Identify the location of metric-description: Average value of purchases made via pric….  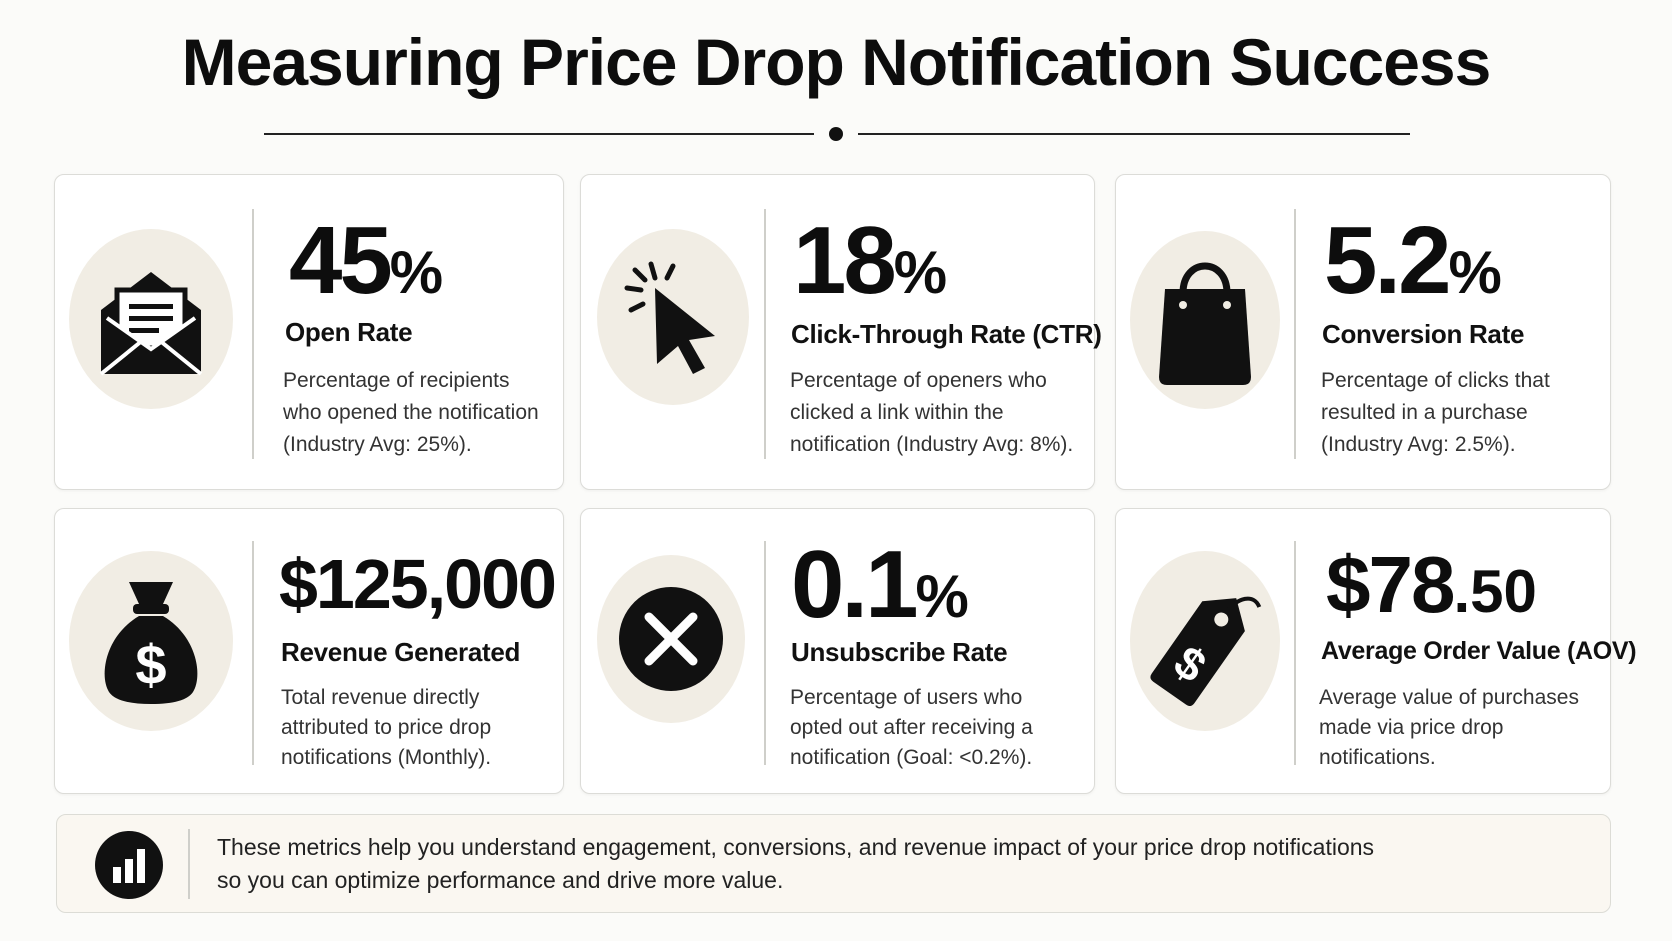
(1449, 727).